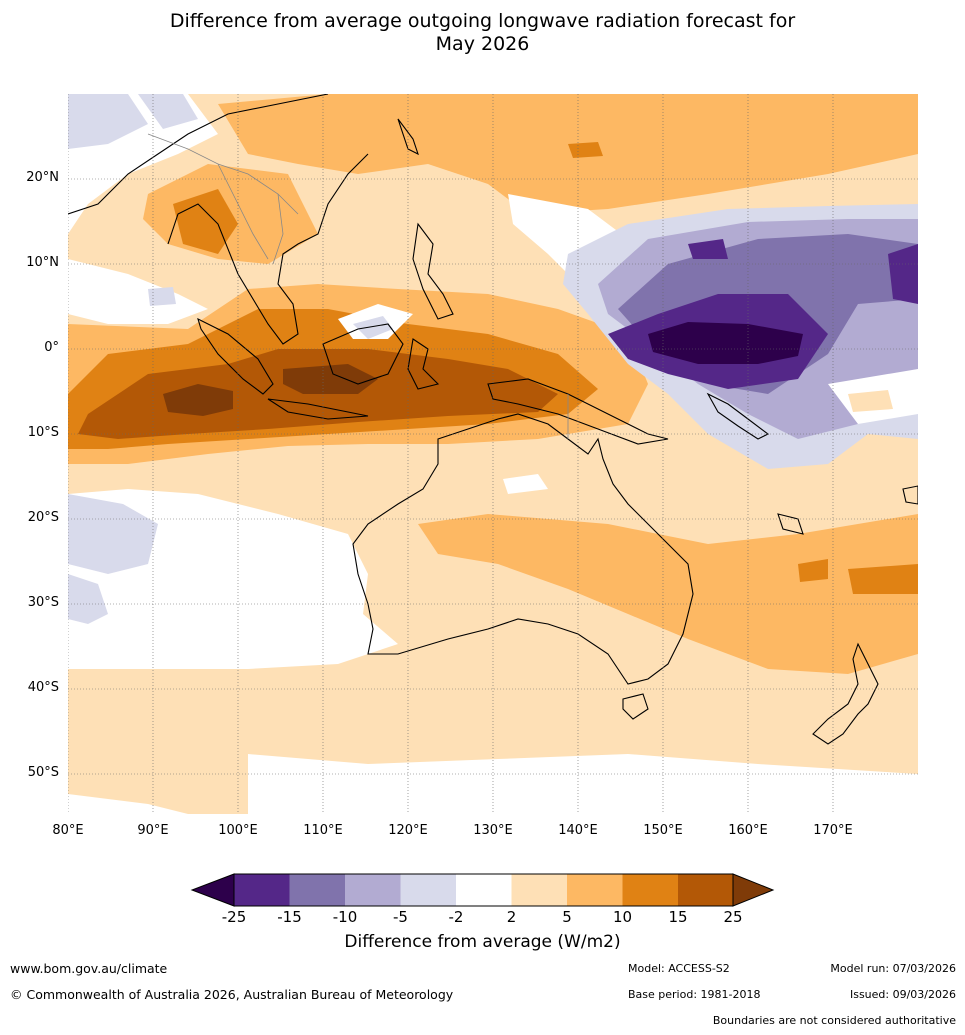 The height and width of the screenshot is (1035, 965). What do you see at coordinates (910, 495) in the screenshot?
I see `coast-fiji` at bounding box center [910, 495].